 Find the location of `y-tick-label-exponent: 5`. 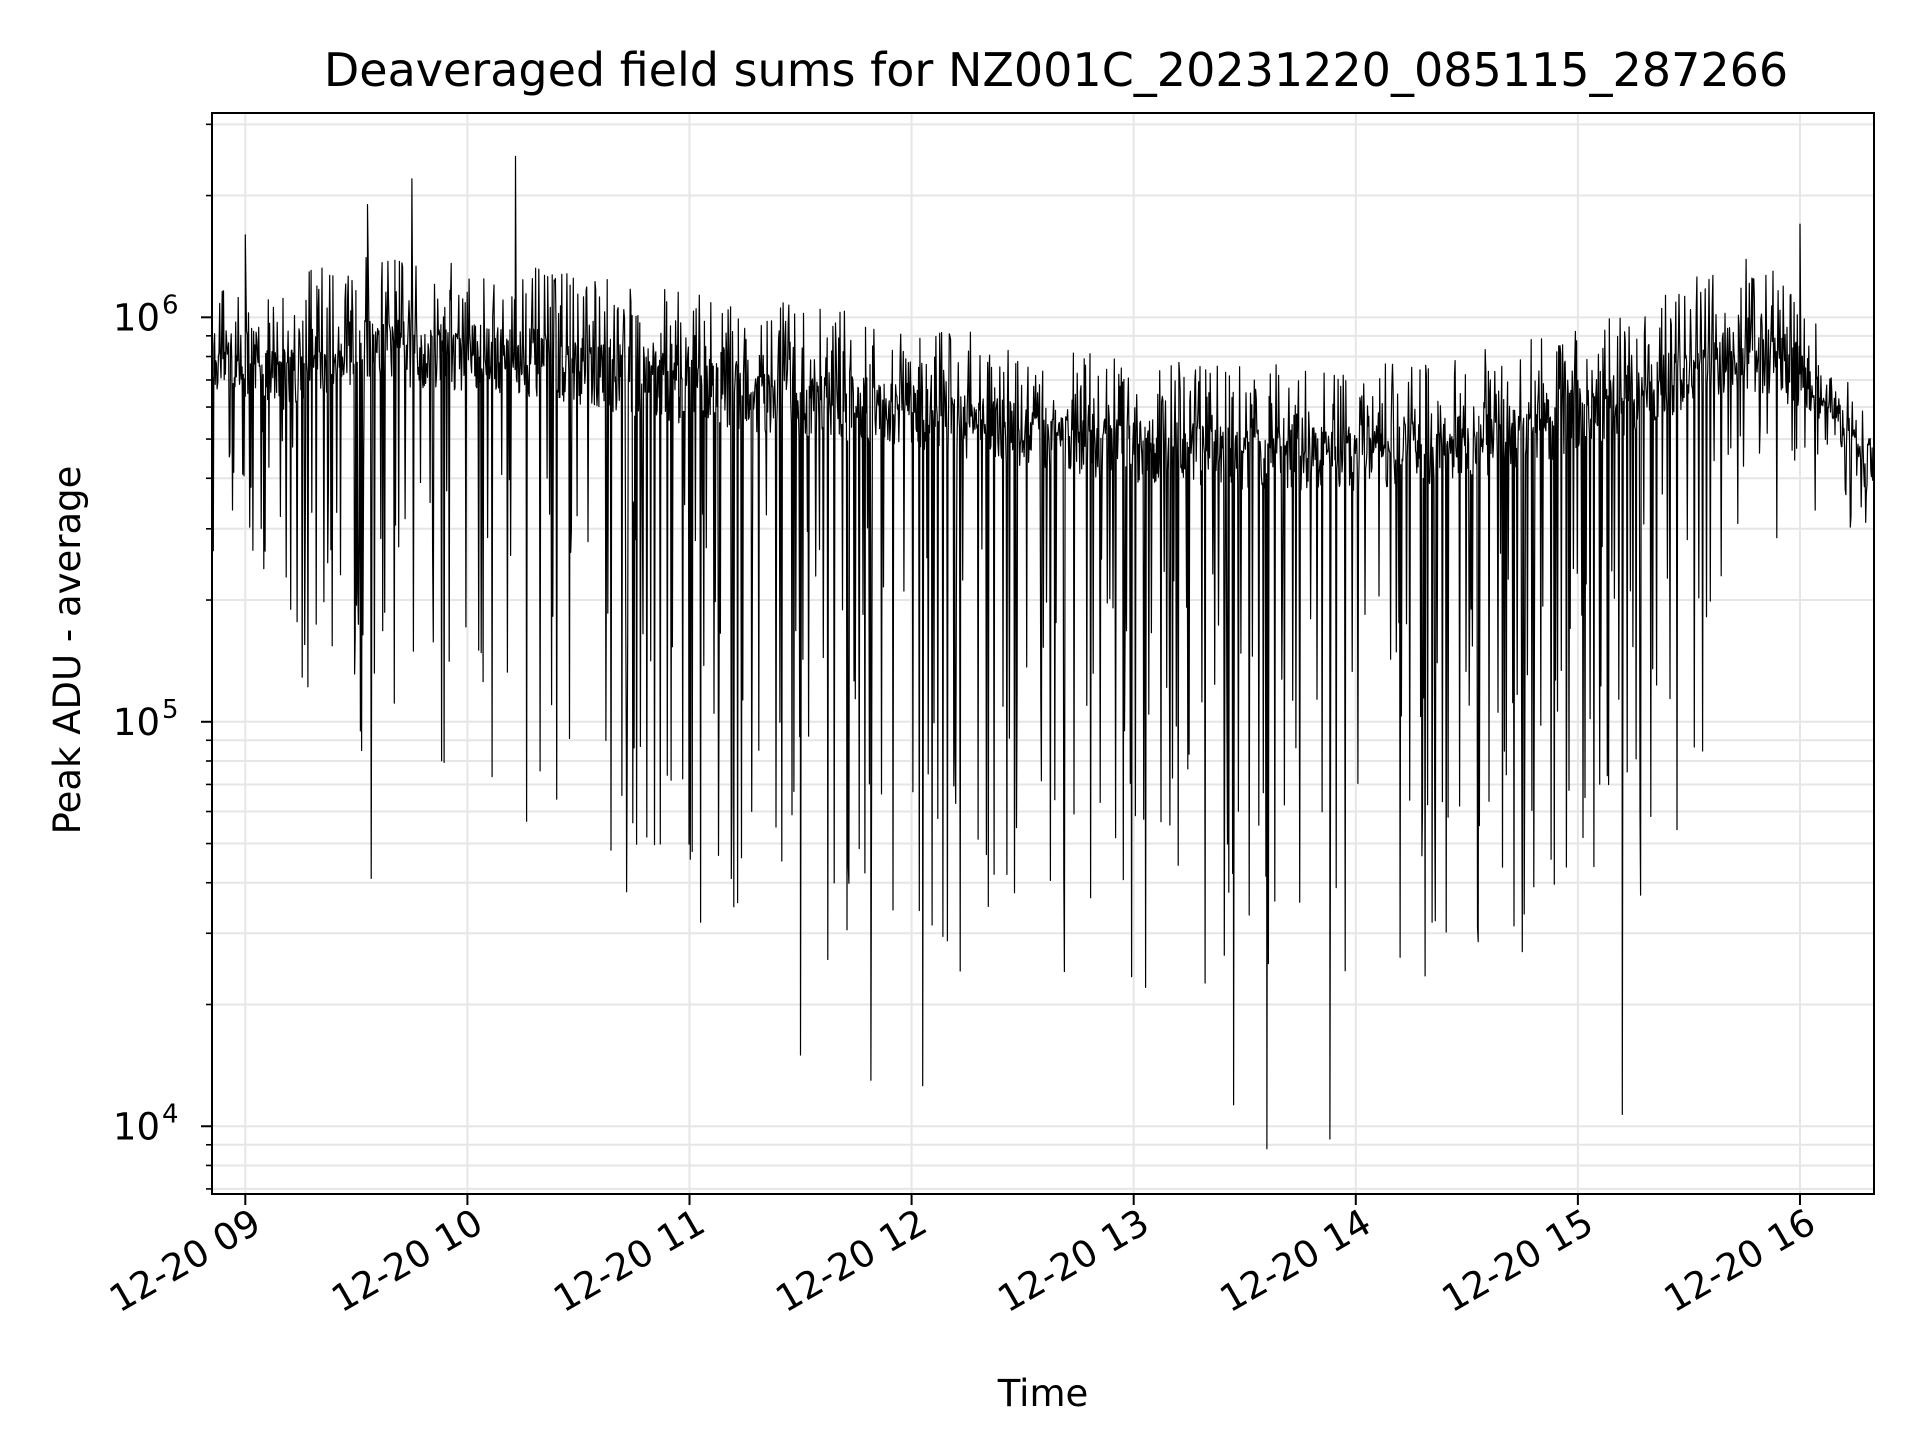

y-tick-label-exponent: 5 is located at coordinates (170, 710).